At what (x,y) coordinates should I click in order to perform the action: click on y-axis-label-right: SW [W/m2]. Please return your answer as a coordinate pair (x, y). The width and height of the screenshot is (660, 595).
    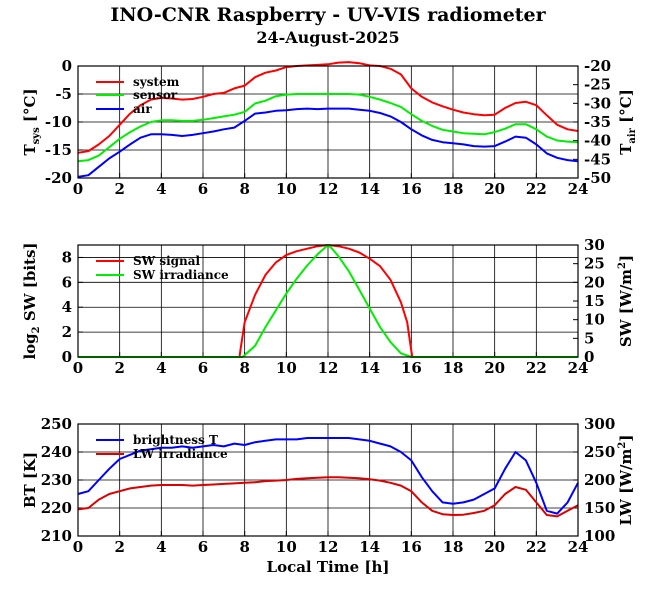
    Looking at the image, I should click on (626, 301).